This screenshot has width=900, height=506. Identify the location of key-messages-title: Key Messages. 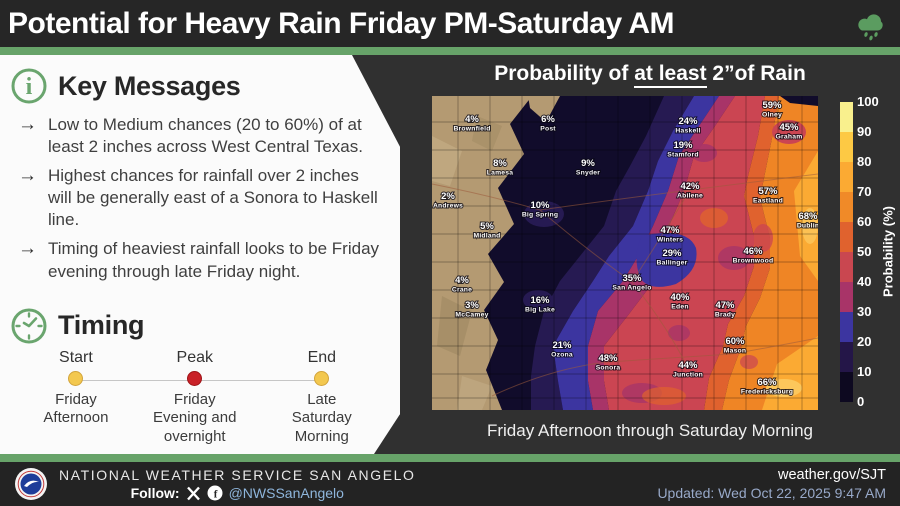
(149, 85).